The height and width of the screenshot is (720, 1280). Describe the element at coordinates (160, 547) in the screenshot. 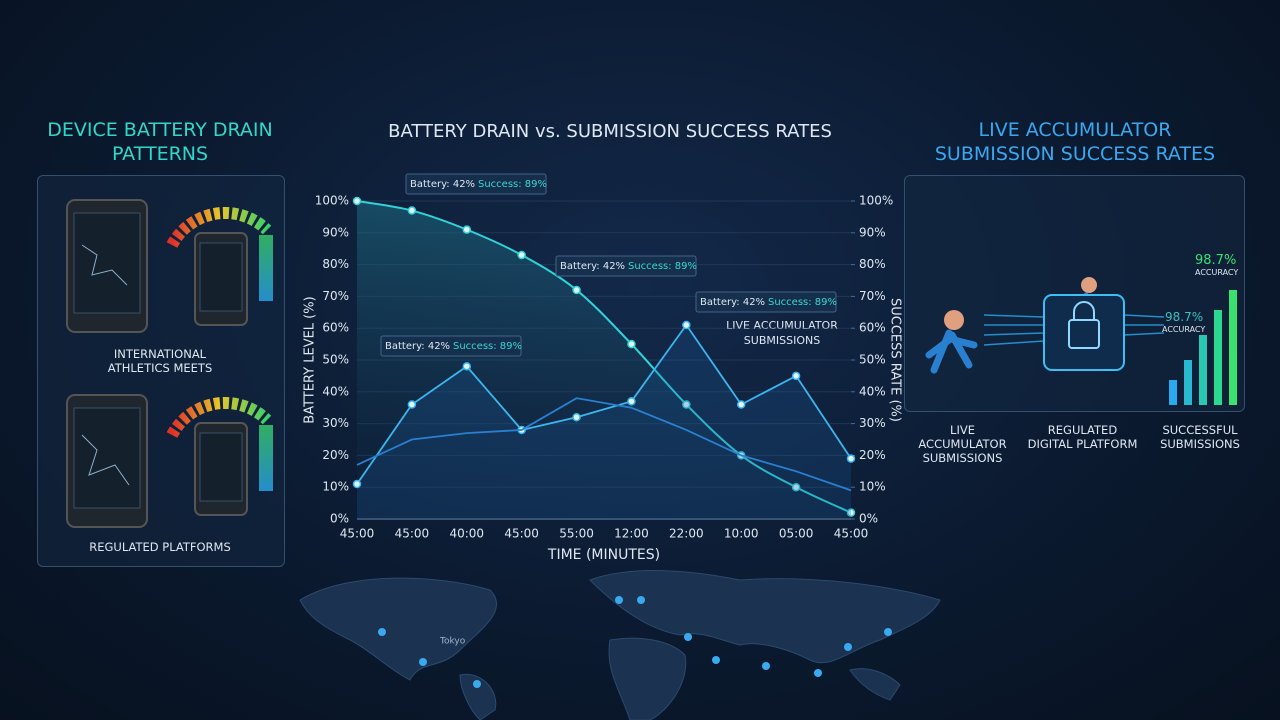

I see `left-caption: REGULATED PLATFORMS` at that location.